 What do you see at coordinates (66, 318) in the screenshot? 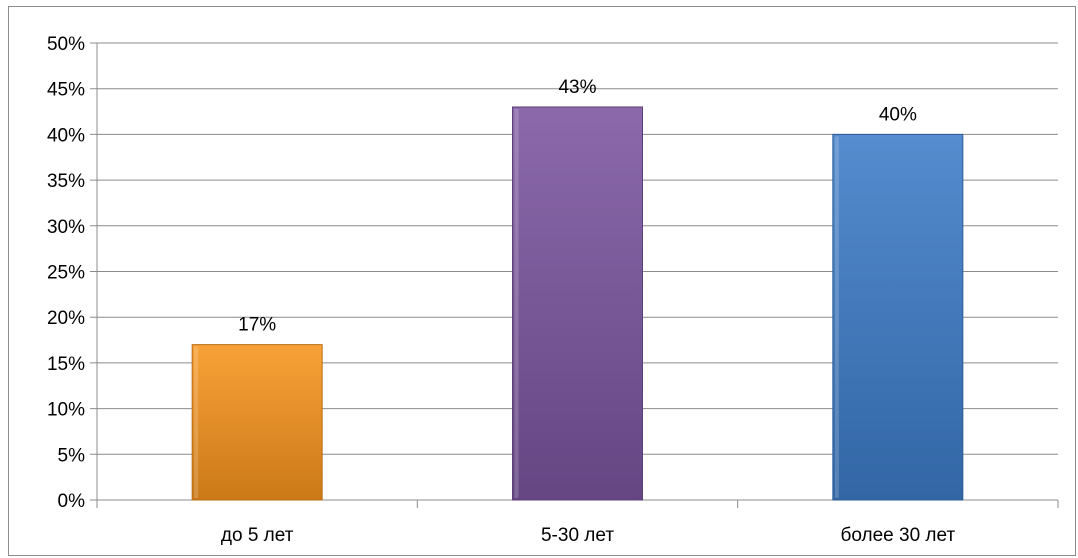
I see `y-tick-label: 20%` at bounding box center [66, 318].